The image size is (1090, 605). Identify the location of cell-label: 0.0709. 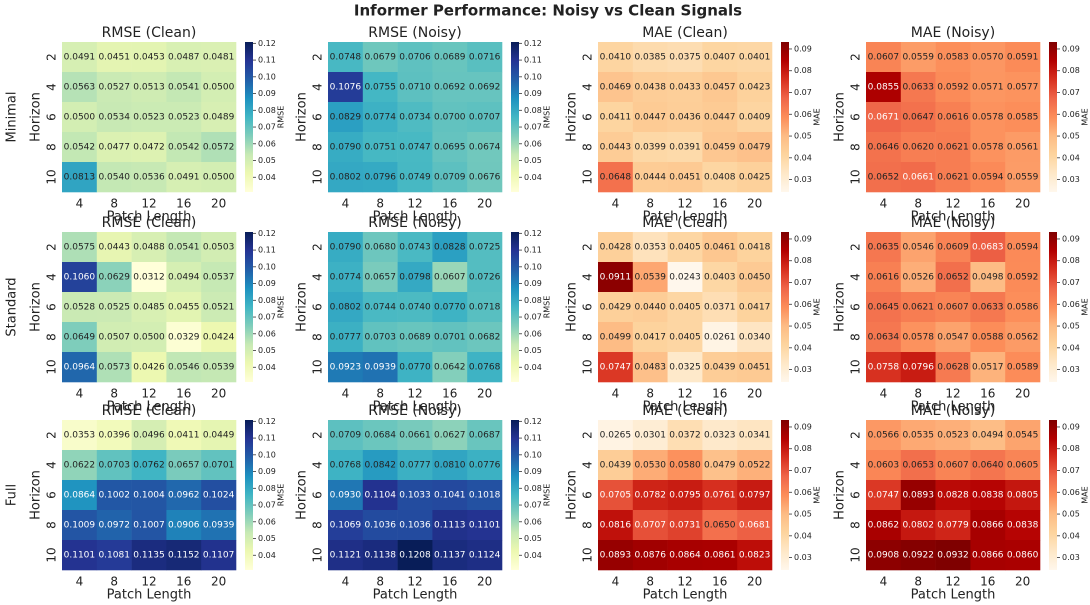
(450, 178).